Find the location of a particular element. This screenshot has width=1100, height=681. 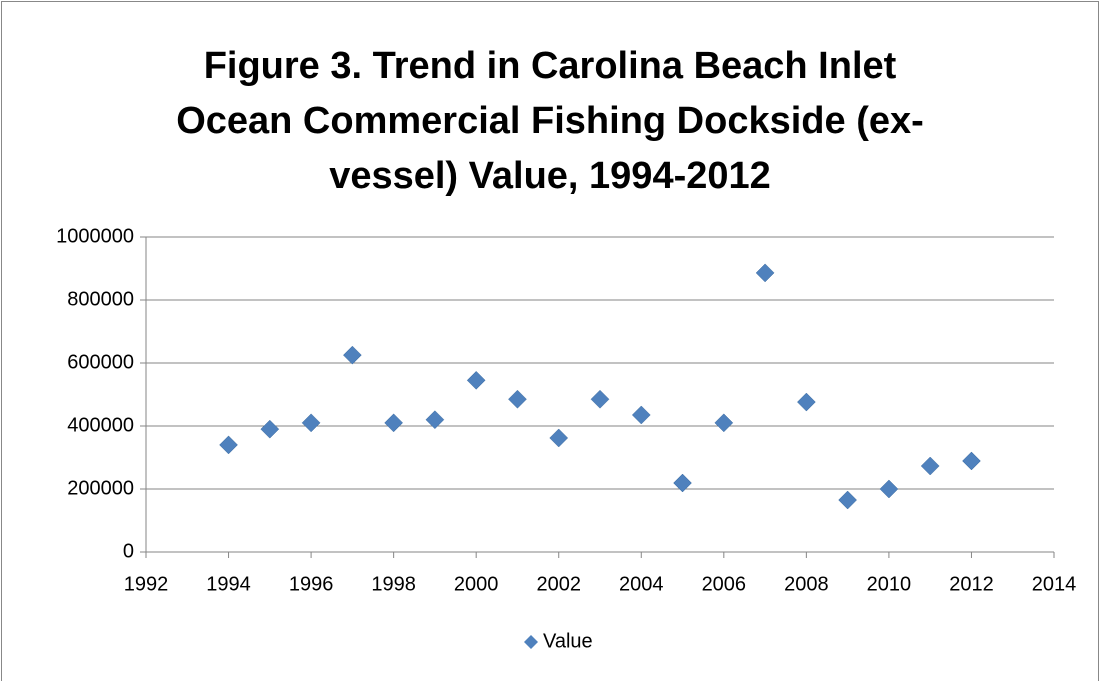

chart-title: vessel) Value, 1994-2012 is located at coordinates (550, 176).